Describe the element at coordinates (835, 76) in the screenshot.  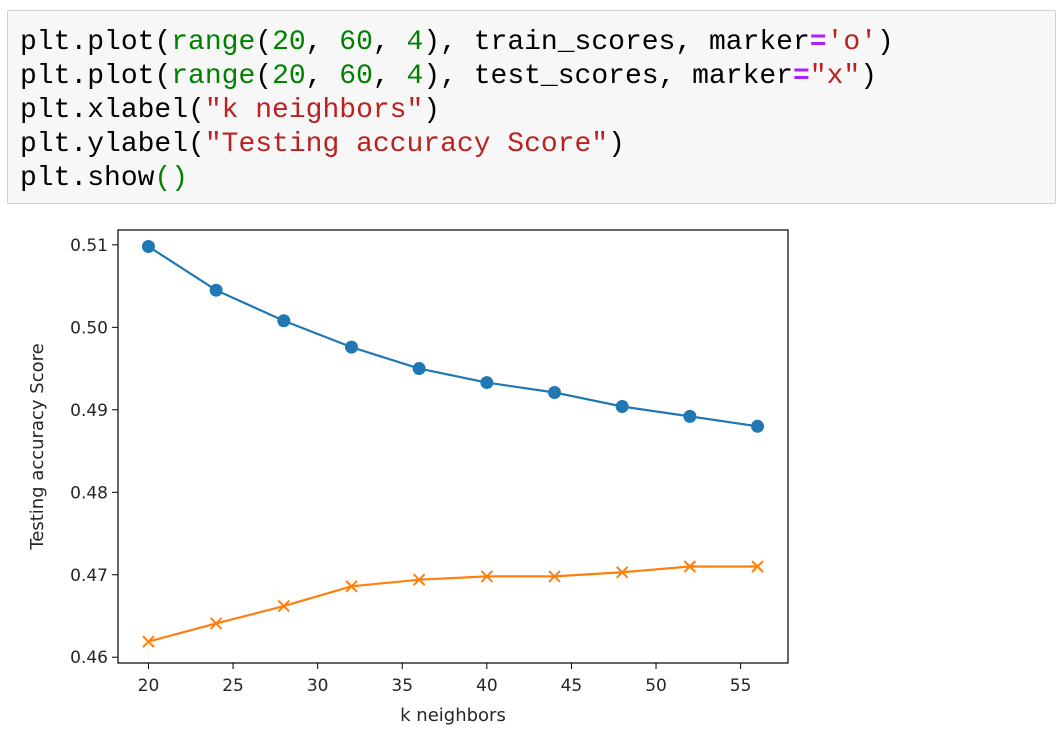
I see `code-token: "x"` at that location.